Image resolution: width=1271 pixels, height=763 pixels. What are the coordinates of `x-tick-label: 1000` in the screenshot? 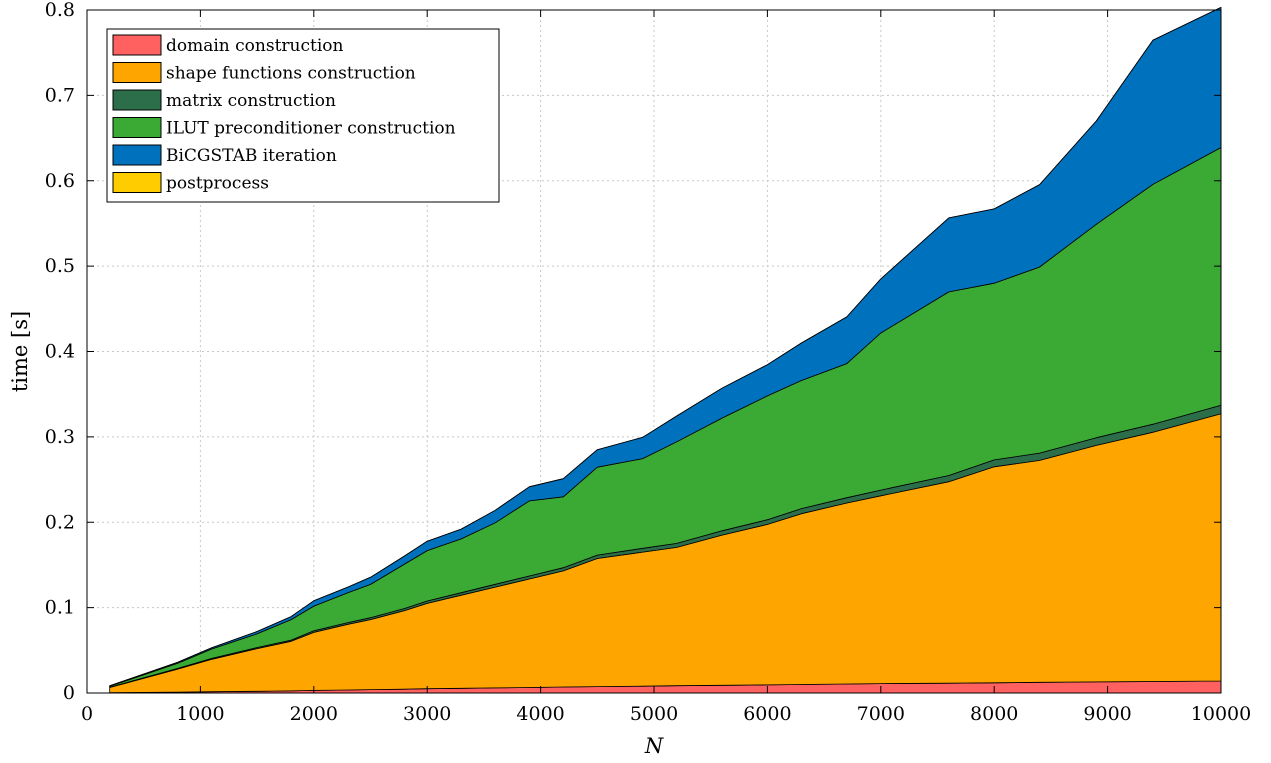 It's located at (200, 714).